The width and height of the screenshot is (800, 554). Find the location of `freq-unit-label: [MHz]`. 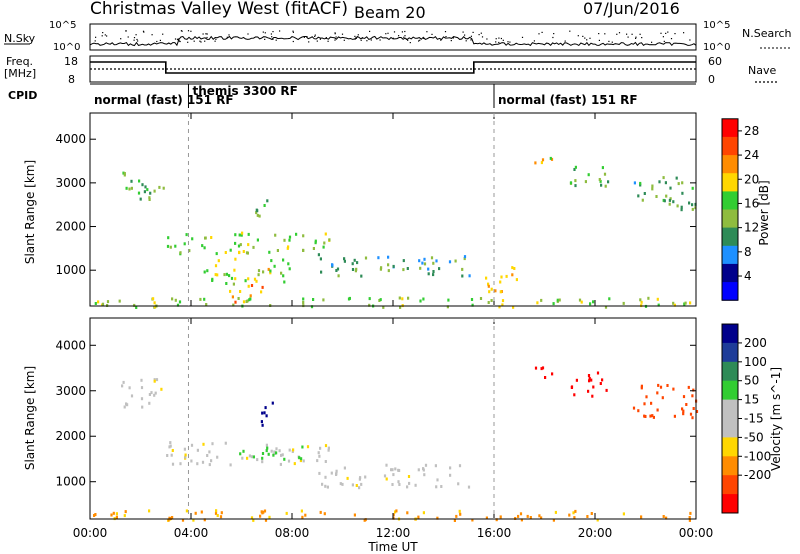

freq-unit-label: [MHz] is located at coordinates (20, 73).